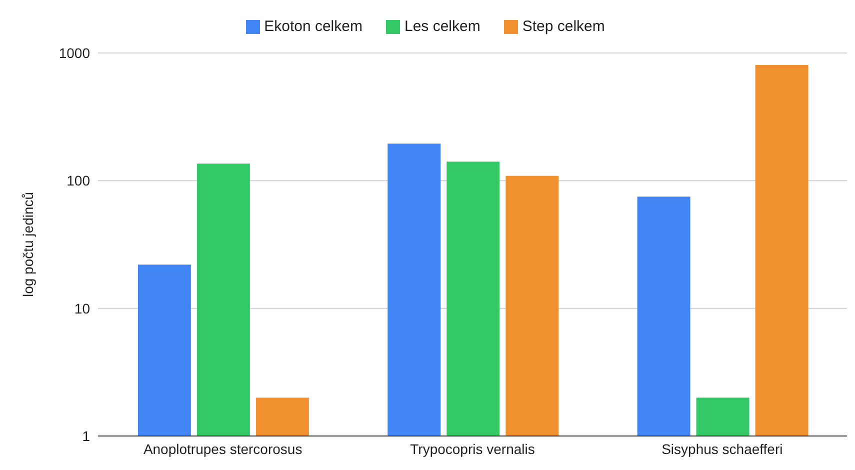  I want to click on y-axis-title: log počtu jedinců, so click(28, 245).